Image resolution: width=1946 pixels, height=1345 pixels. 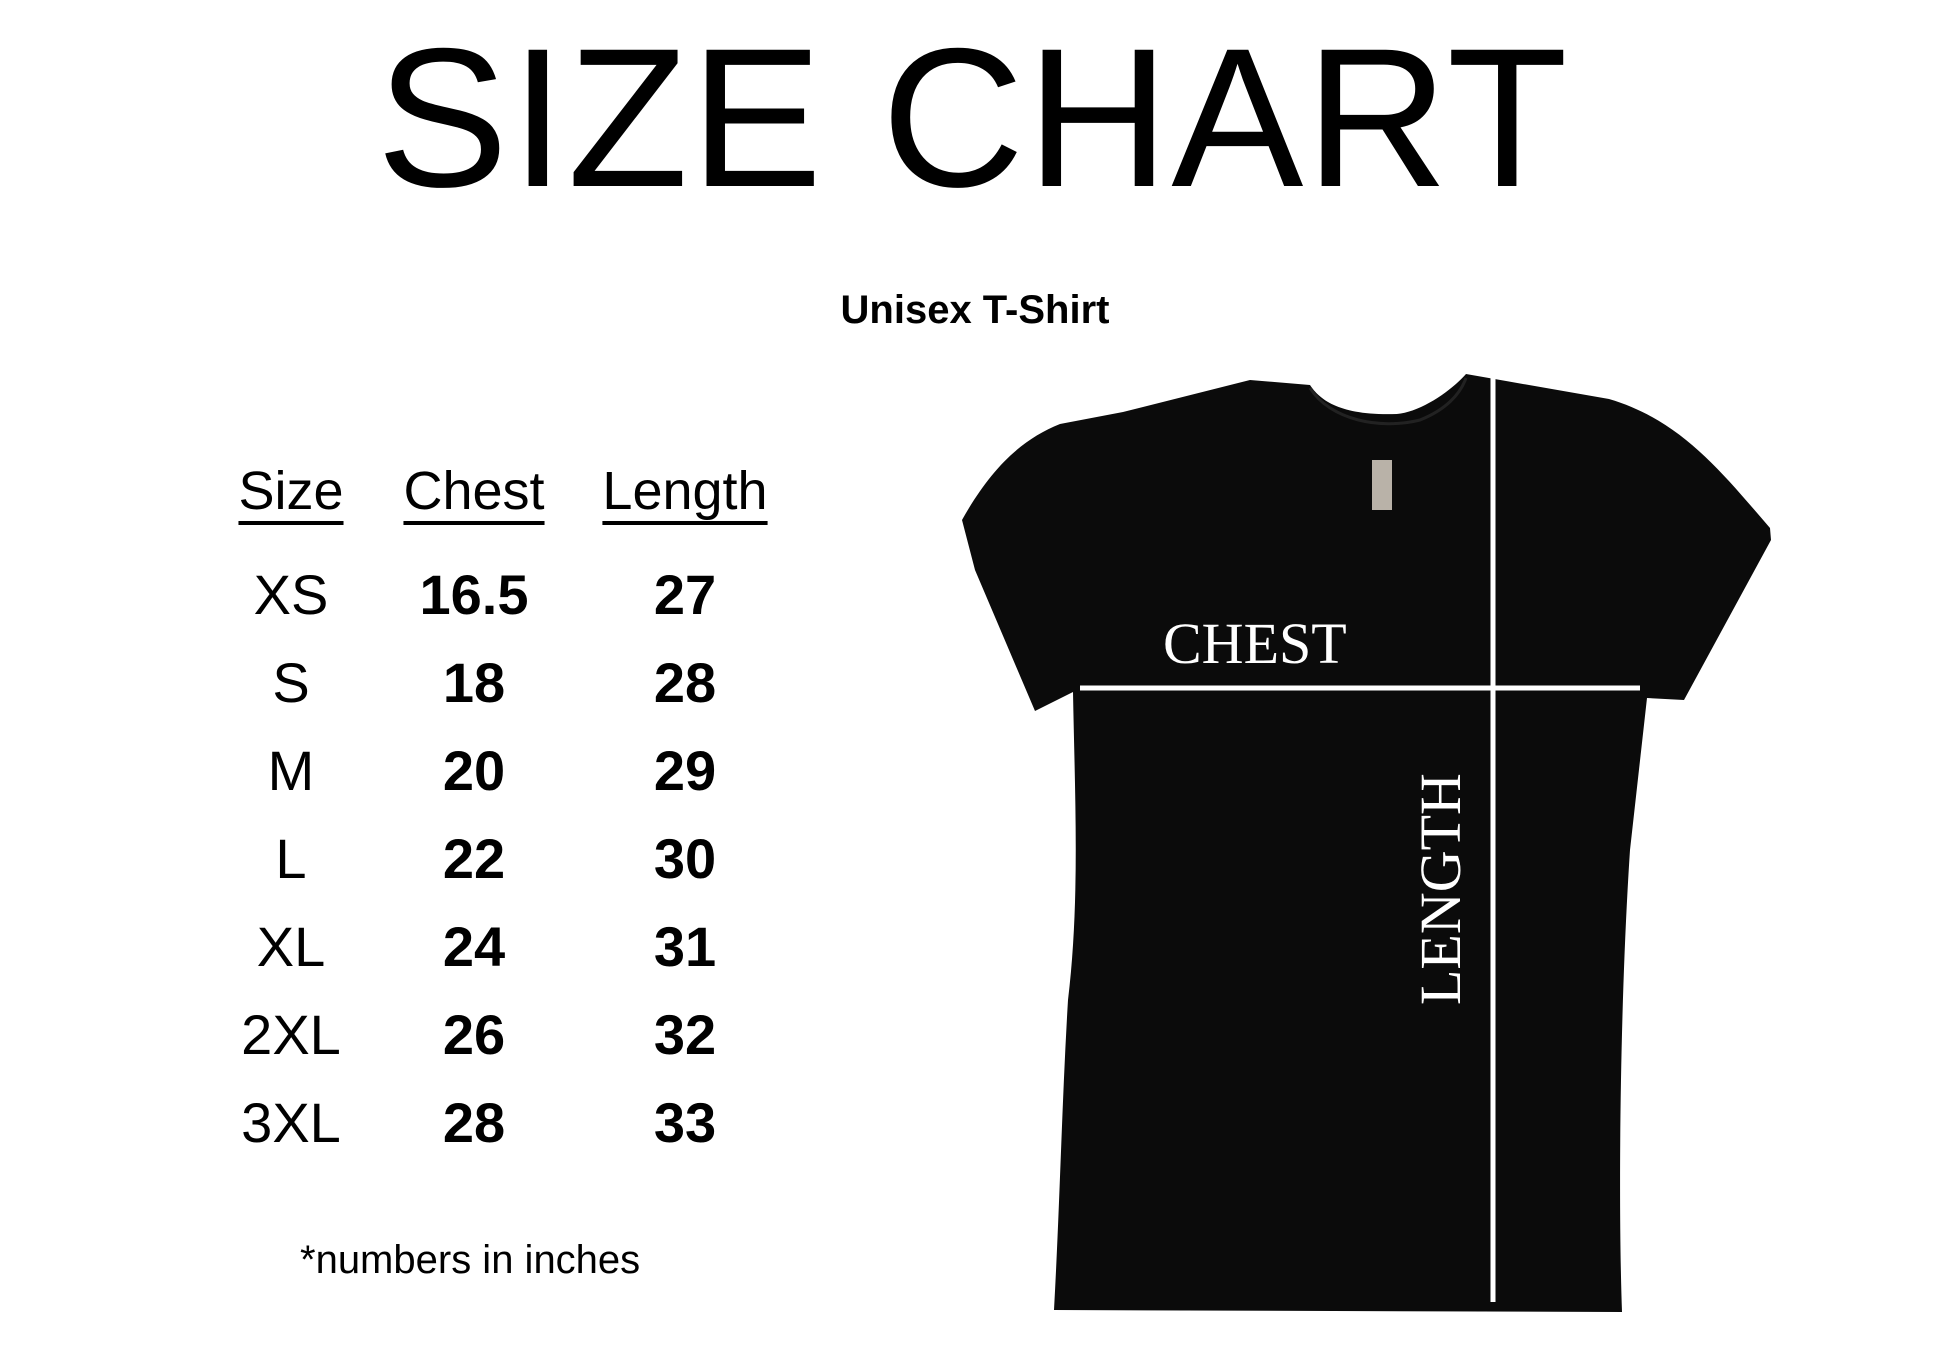 What do you see at coordinates (685, 1122) in the screenshot?
I see `cell-length: 33` at bounding box center [685, 1122].